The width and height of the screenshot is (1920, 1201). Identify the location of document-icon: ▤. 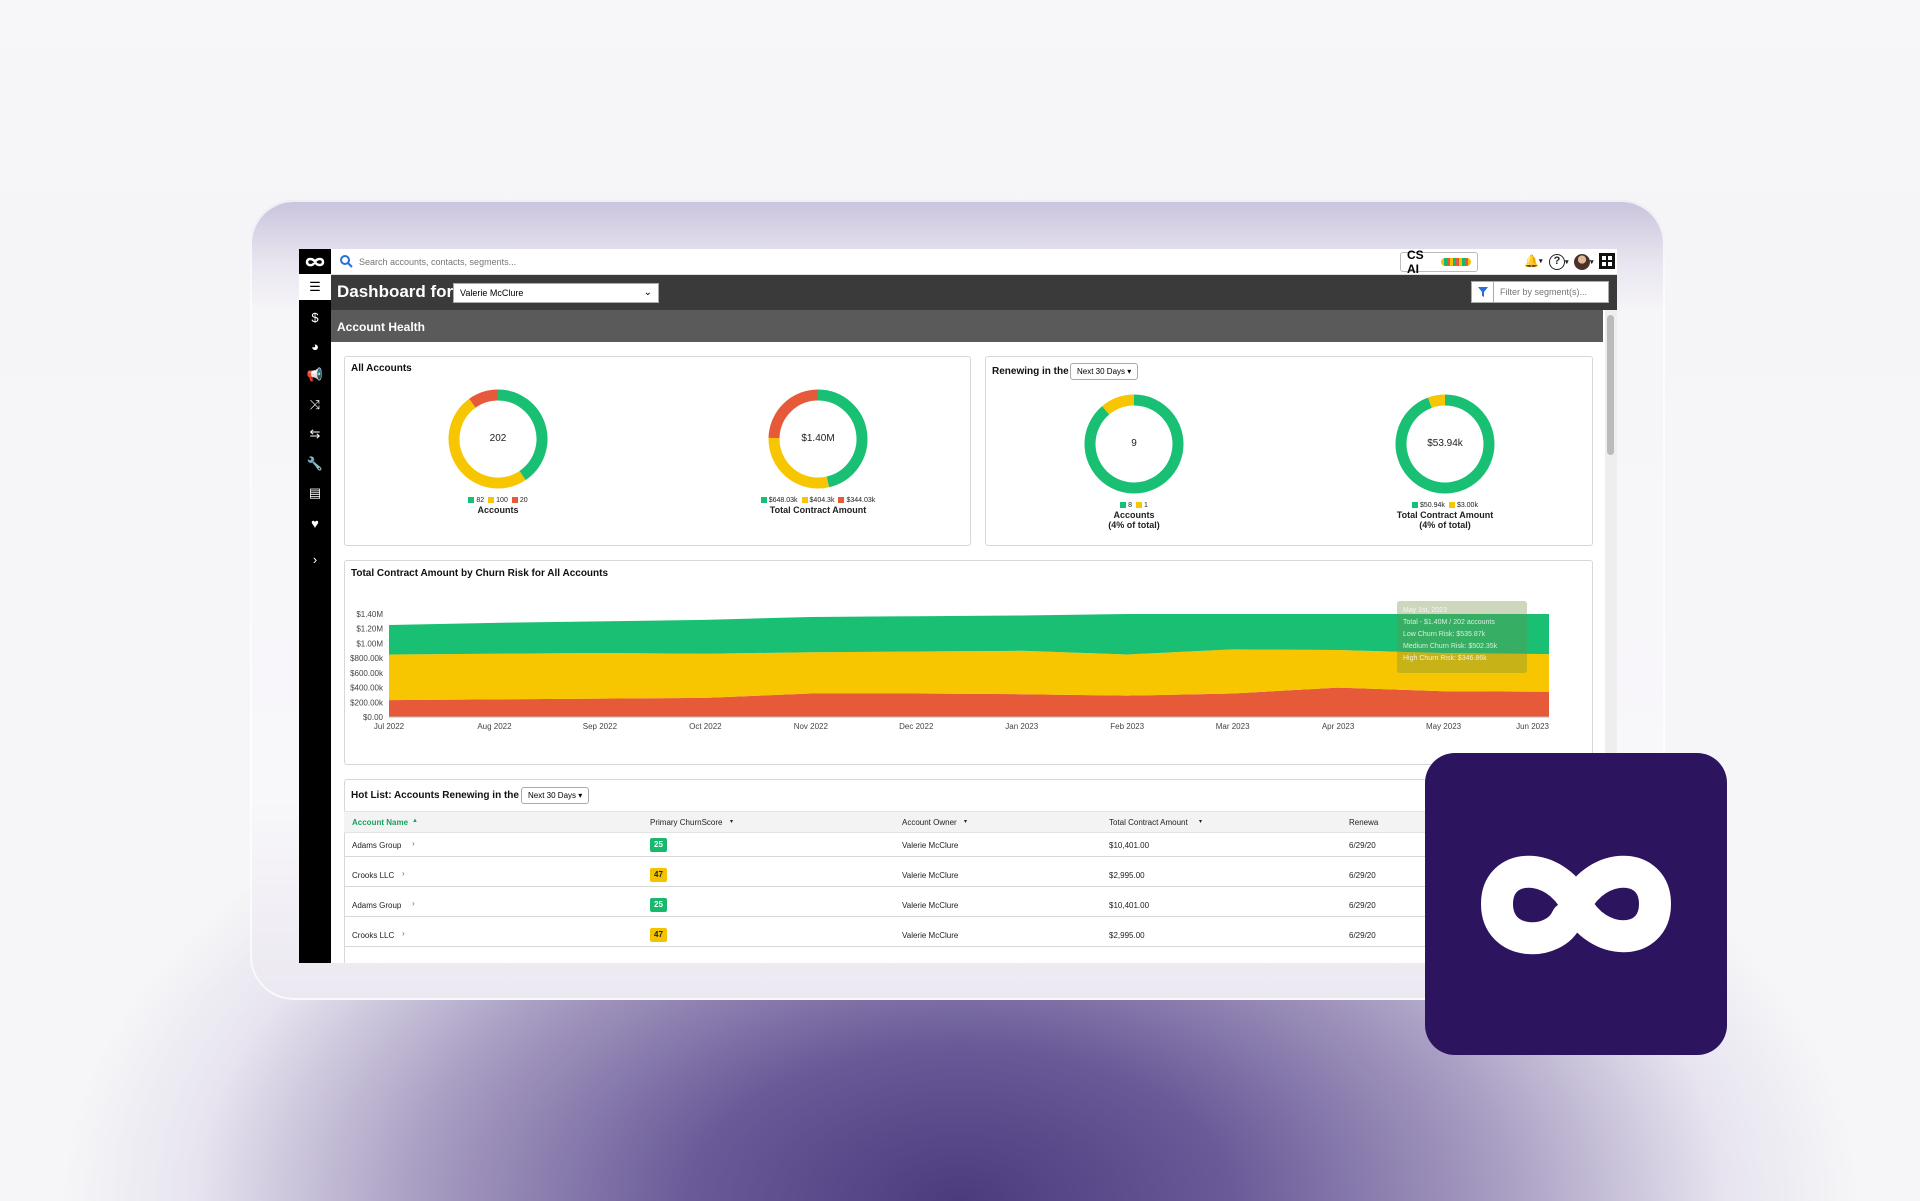
(315, 492).